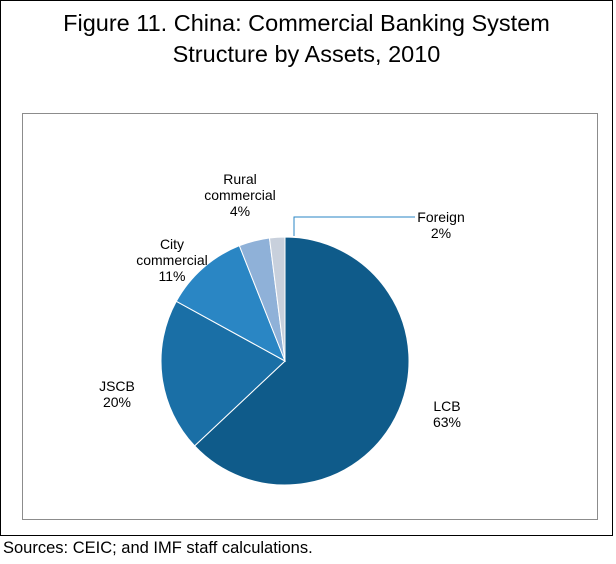  What do you see at coordinates (240, 195) in the screenshot?
I see `slice-label-rural-commercial: Rural commercial 4%` at bounding box center [240, 195].